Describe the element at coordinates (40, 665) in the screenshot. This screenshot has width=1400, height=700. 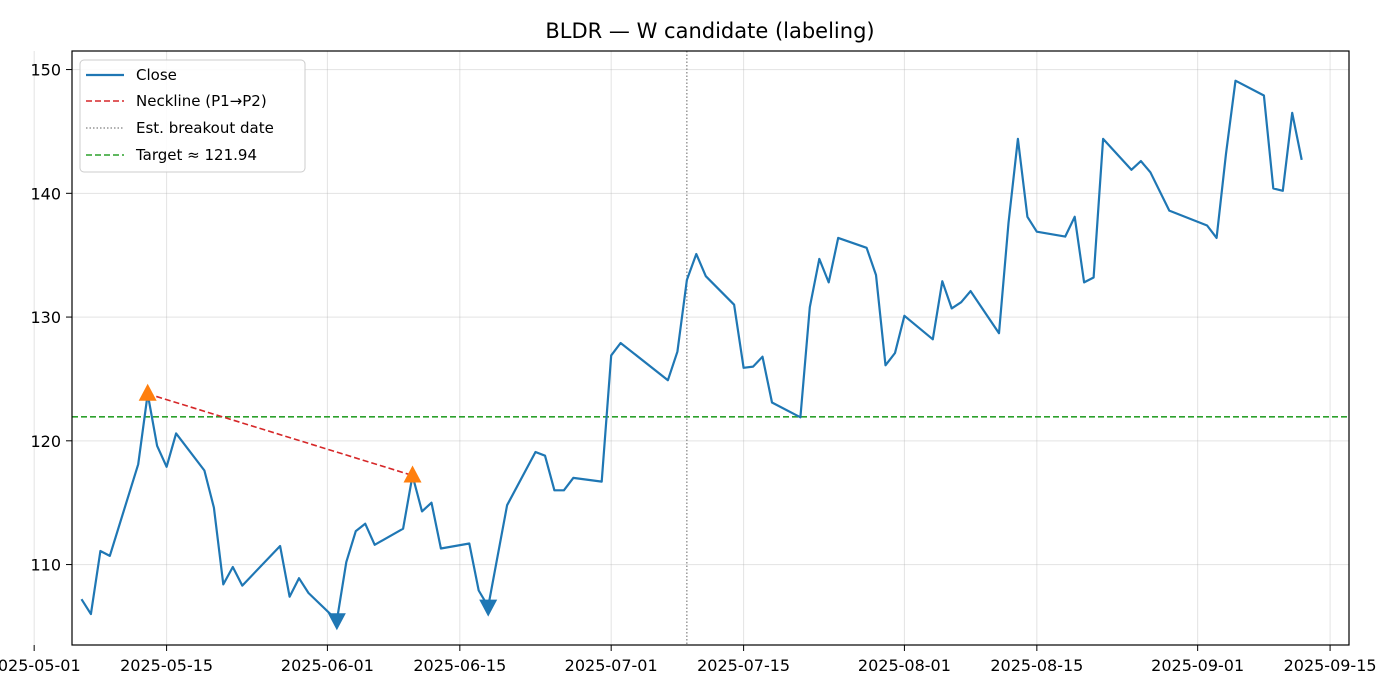
I see `x-tick-label: 2025-05-01` at that location.